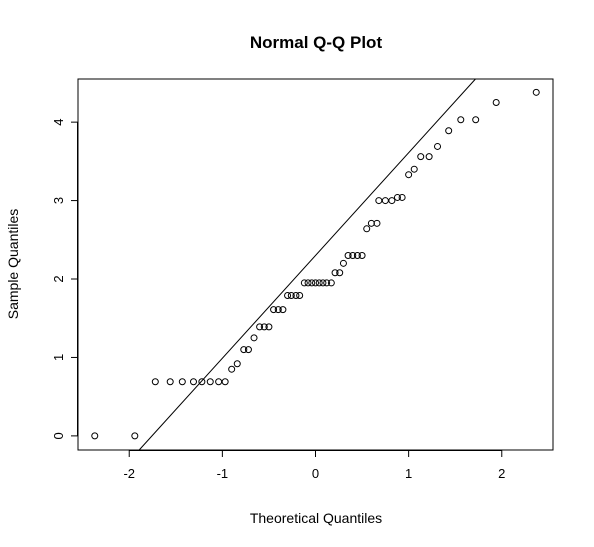 This screenshot has height=547, width=594. Describe the element at coordinates (58, 122) in the screenshot. I see `y-tick-label: 4` at that location.